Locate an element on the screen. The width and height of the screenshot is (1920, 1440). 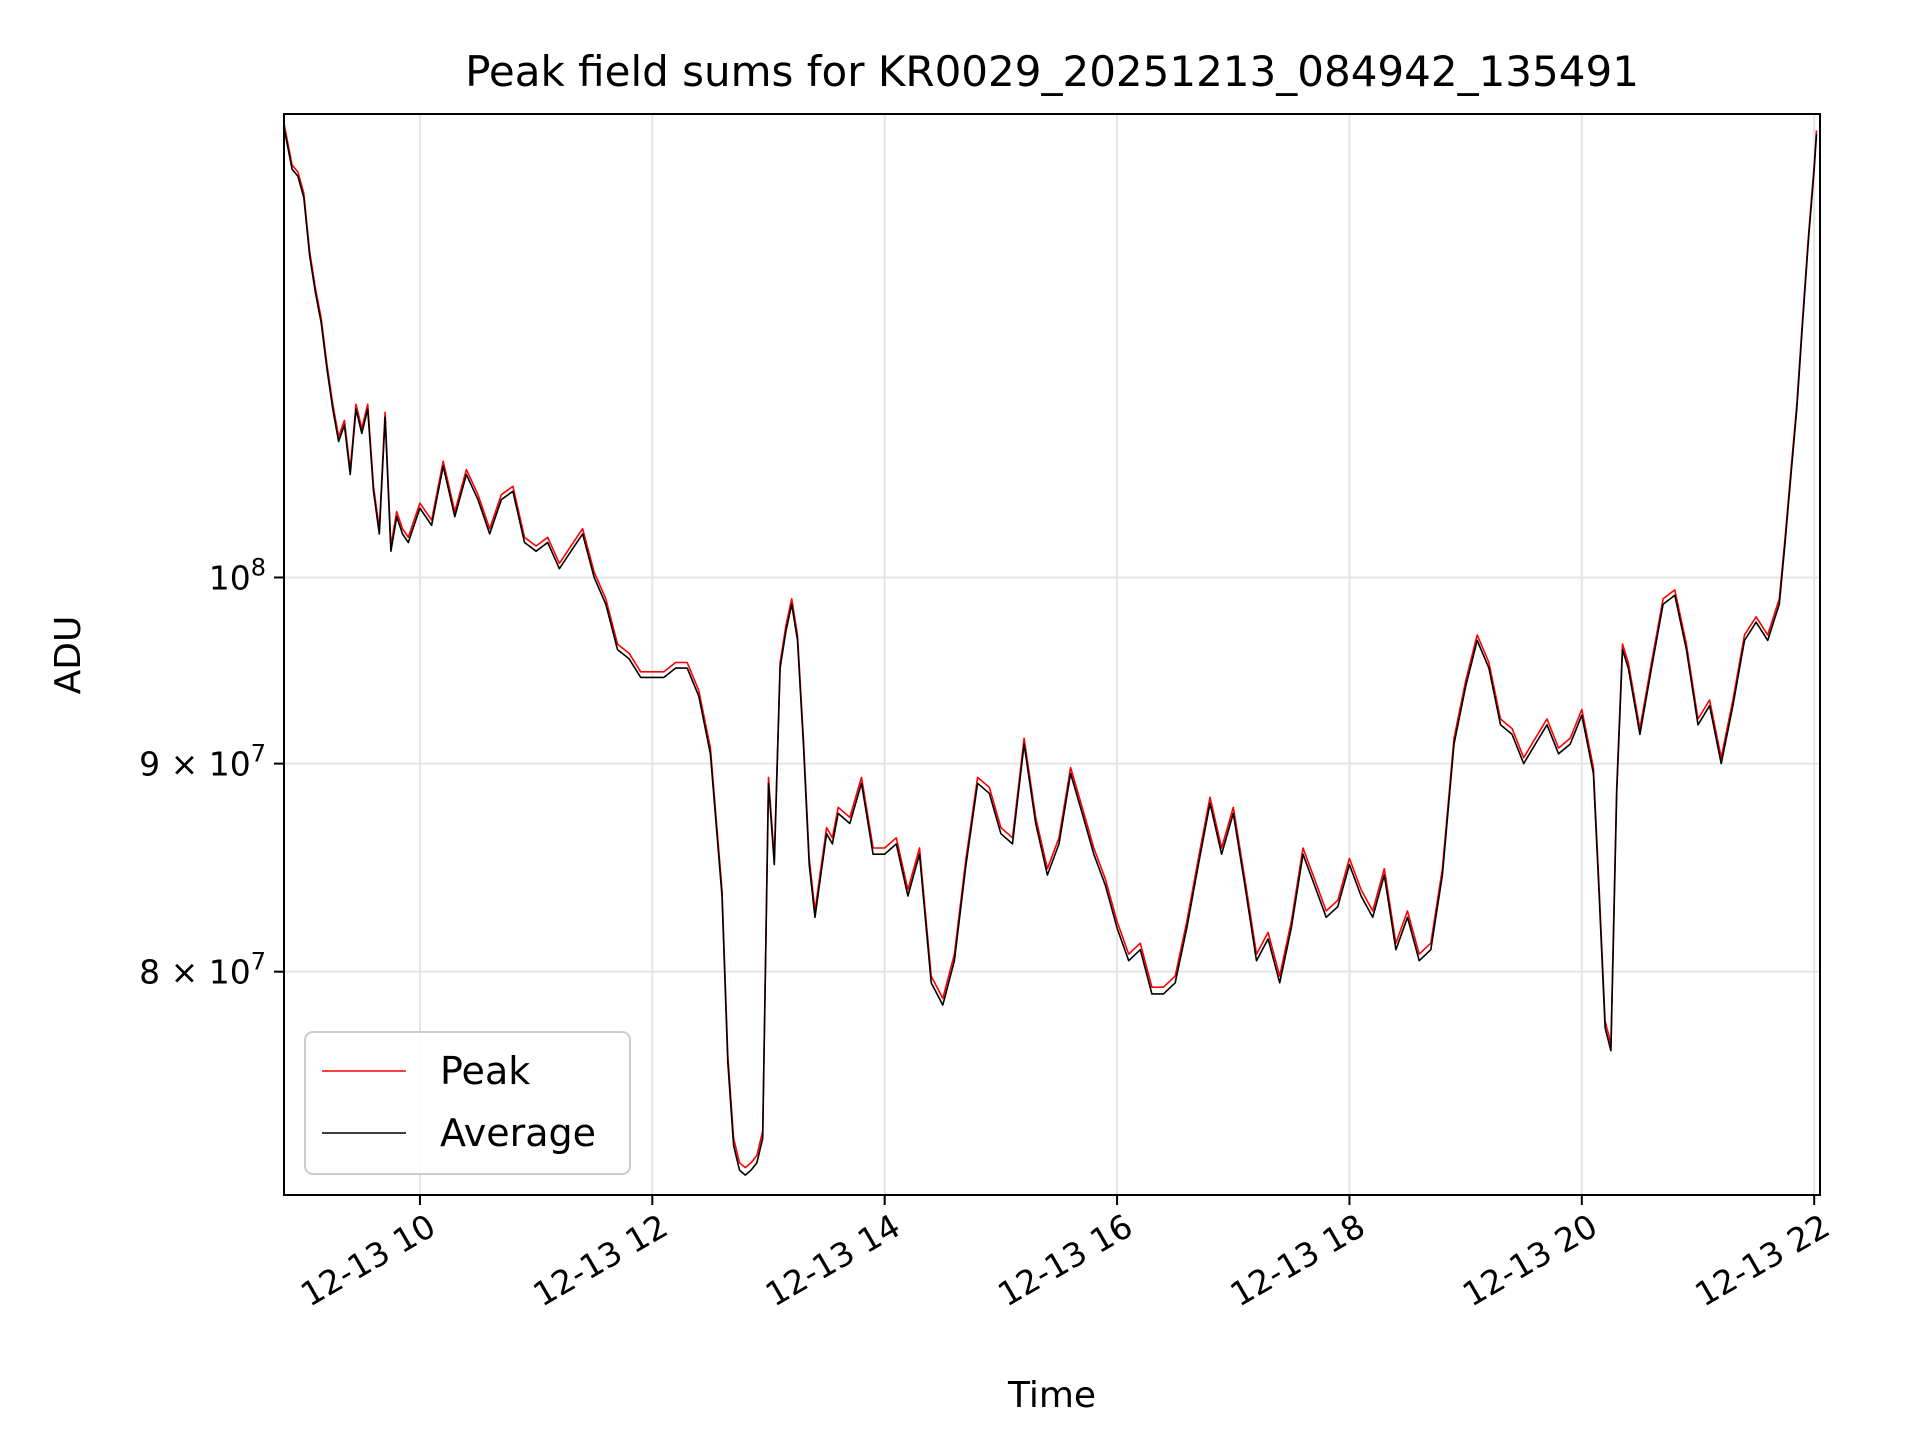
legend-average-label: Average is located at coordinates (518, 1133).